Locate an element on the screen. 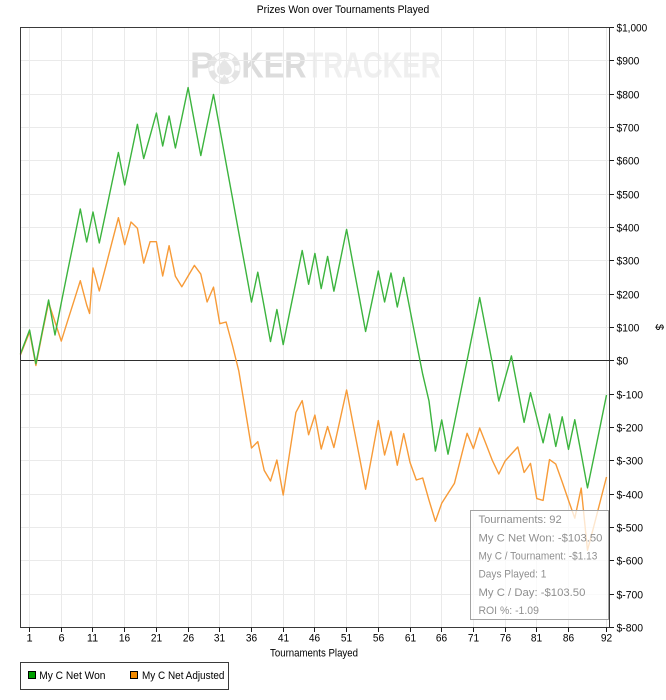 The width and height of the screenshot is (666, 700). svg-text: 46 is located at coordinates (314, 639).